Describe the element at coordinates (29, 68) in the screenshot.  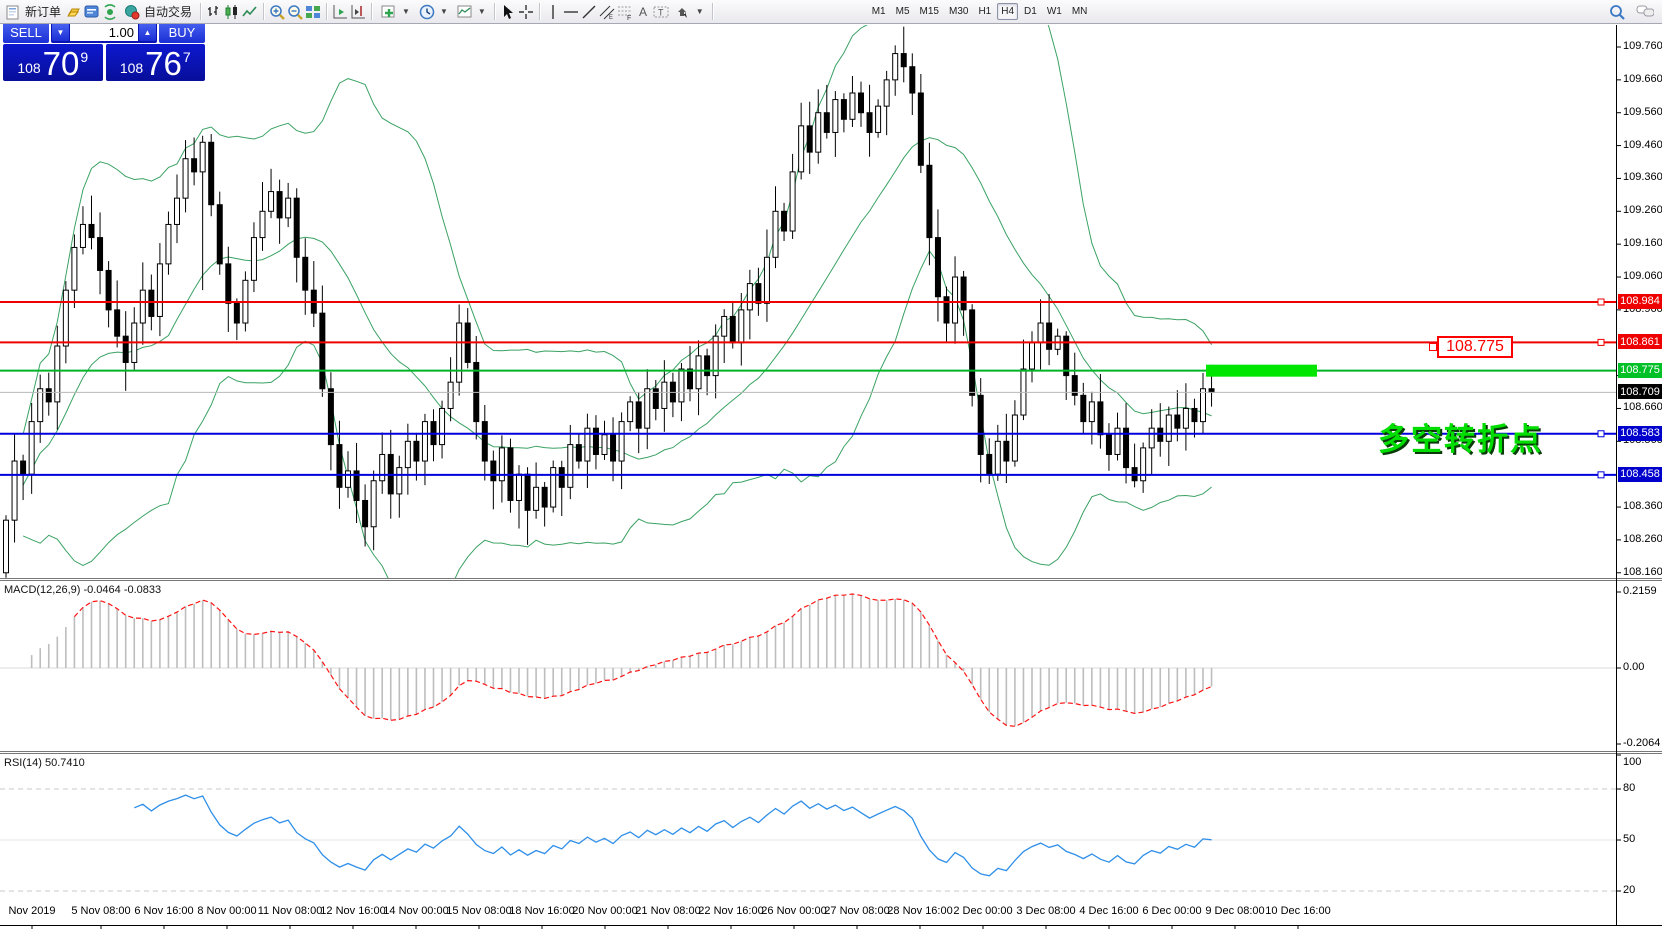
I see `sell-price-int: 108` at that location.